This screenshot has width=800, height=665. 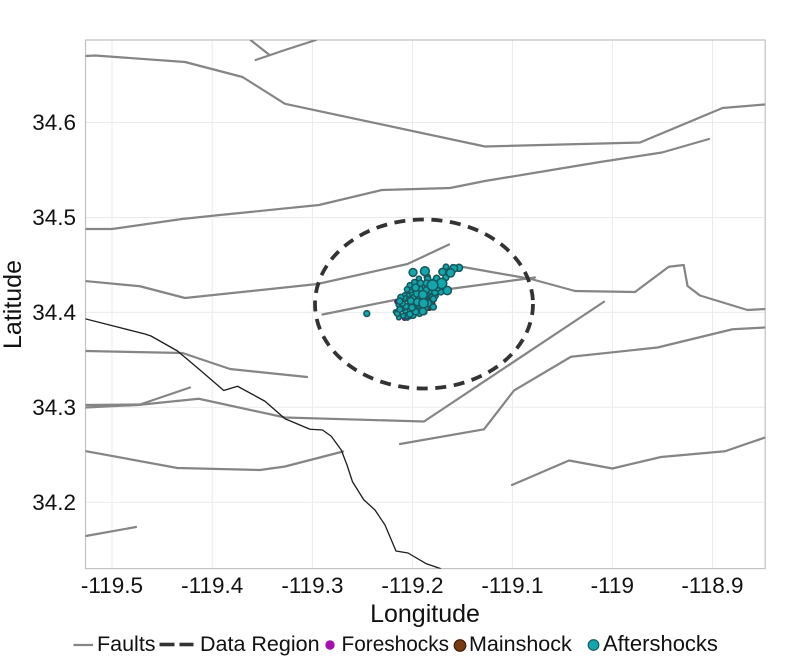 What do you see at coordinates (660, 643) in the screenshot?
I see `svg-text: Aftershocks` at bounding box center [660, 643].